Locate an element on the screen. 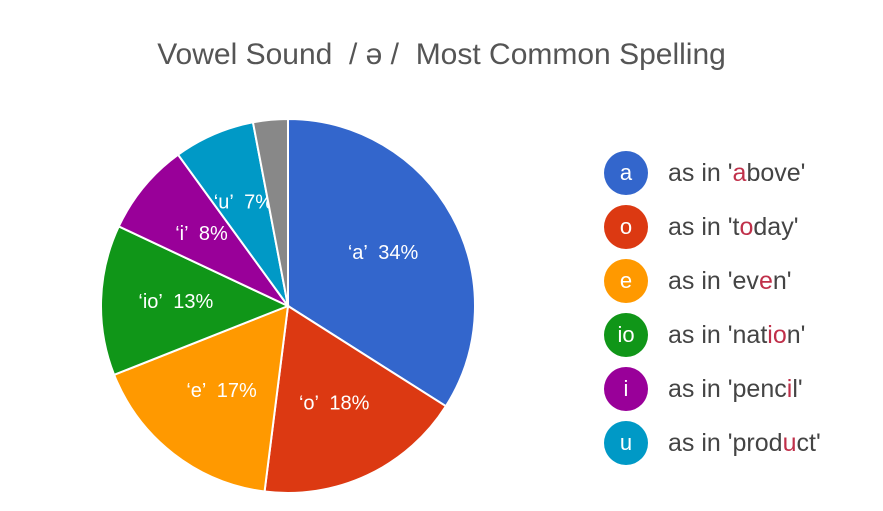 This screenshot has height=511, width=883. legend-label-e: as in 'even' is located at coordinates (730, 280).